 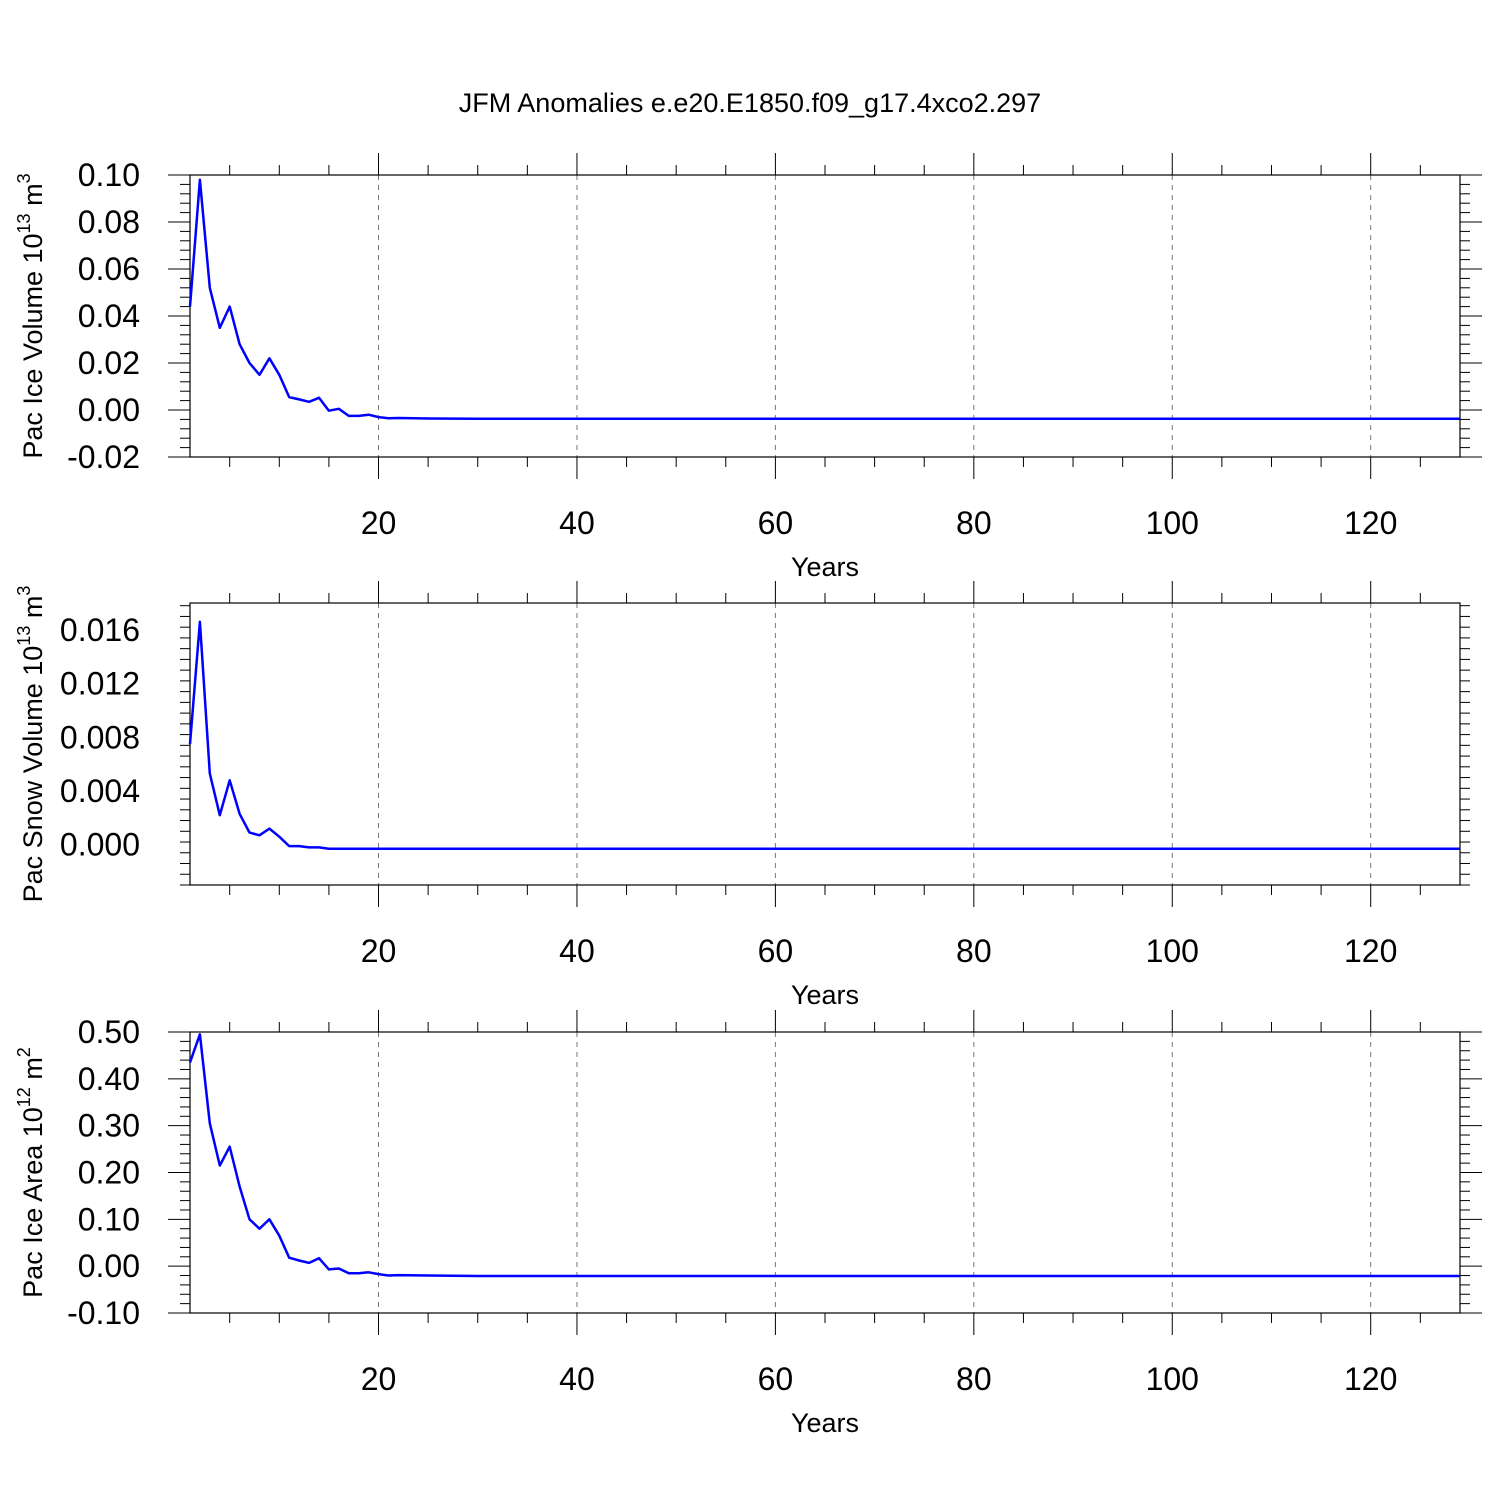 What do you see at coordinates (33, 1202) in the screenshot?
I see `y-axis-label-text: Pac Ice Area 10` at bounding box center [33, 1202].